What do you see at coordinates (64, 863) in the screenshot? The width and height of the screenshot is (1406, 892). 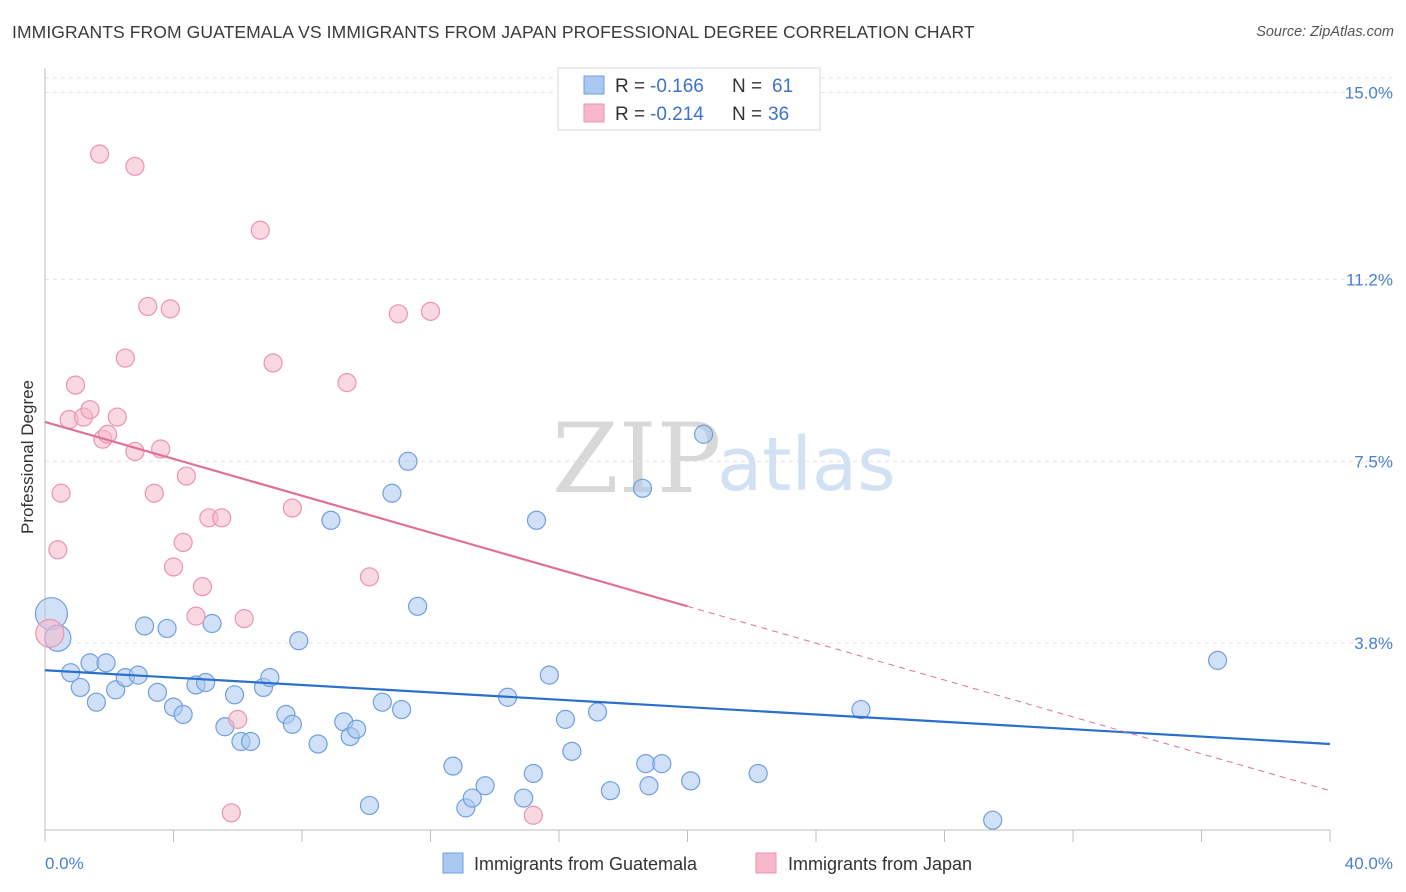 I see `x-tick-label-min: 0.0%` at bounding box center [64, 863].